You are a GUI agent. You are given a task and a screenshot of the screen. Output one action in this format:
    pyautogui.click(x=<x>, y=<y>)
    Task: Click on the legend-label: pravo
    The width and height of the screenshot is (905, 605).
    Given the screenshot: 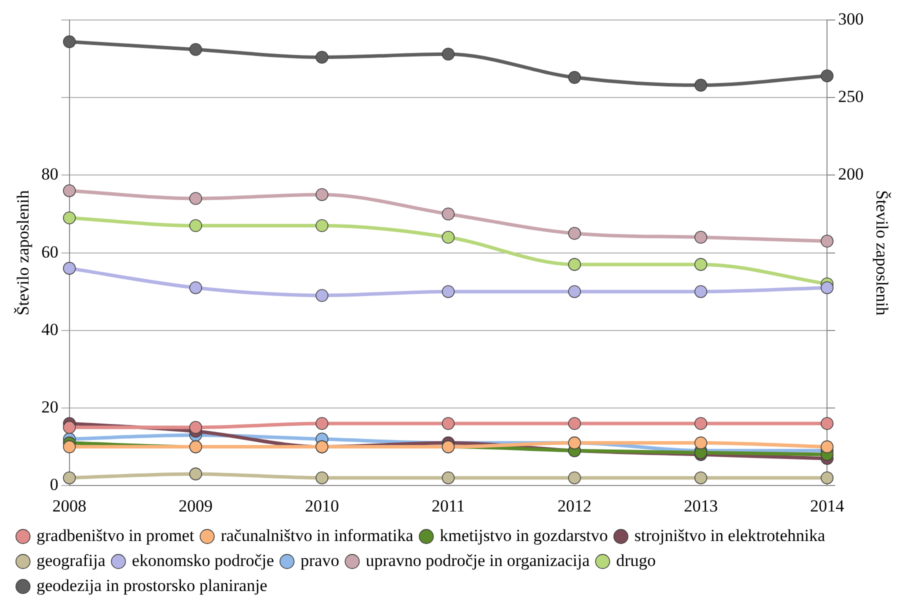 What is the action you would take?
    pyautogui.click(x=320, y=560)
    